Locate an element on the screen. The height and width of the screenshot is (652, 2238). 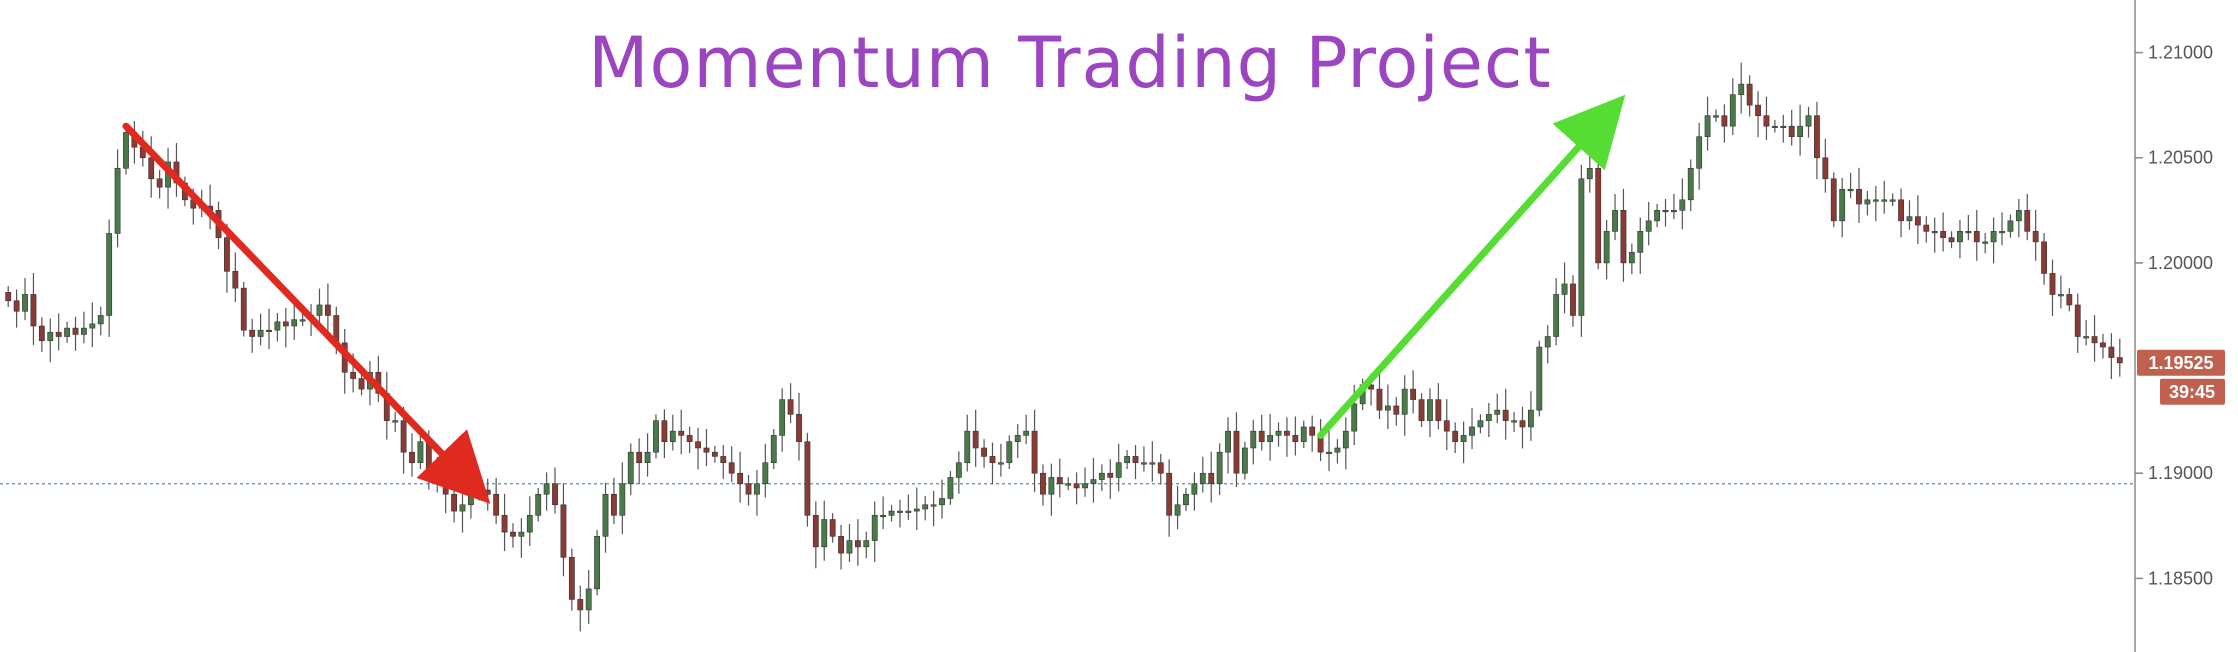
current-price-box: 1.19525 39:45 is located at coordinates (2181, 377).